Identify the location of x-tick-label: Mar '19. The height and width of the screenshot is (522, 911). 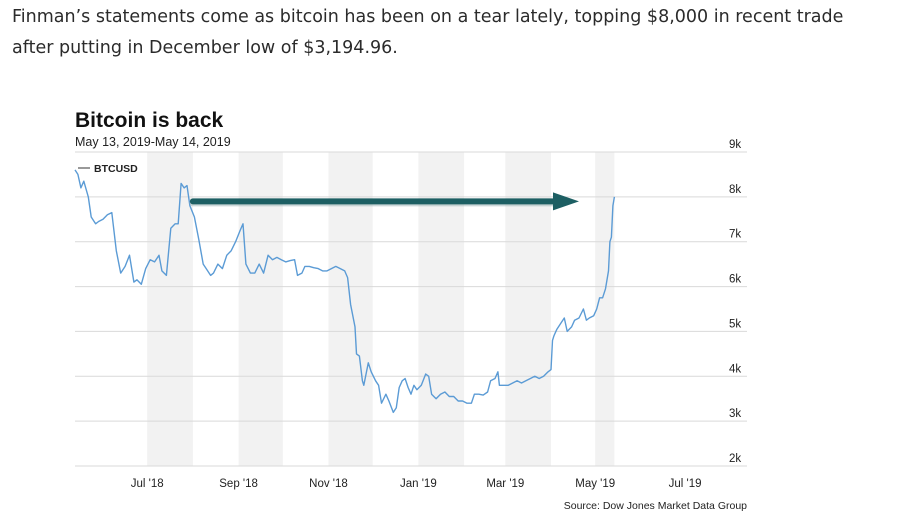
(505, 484).